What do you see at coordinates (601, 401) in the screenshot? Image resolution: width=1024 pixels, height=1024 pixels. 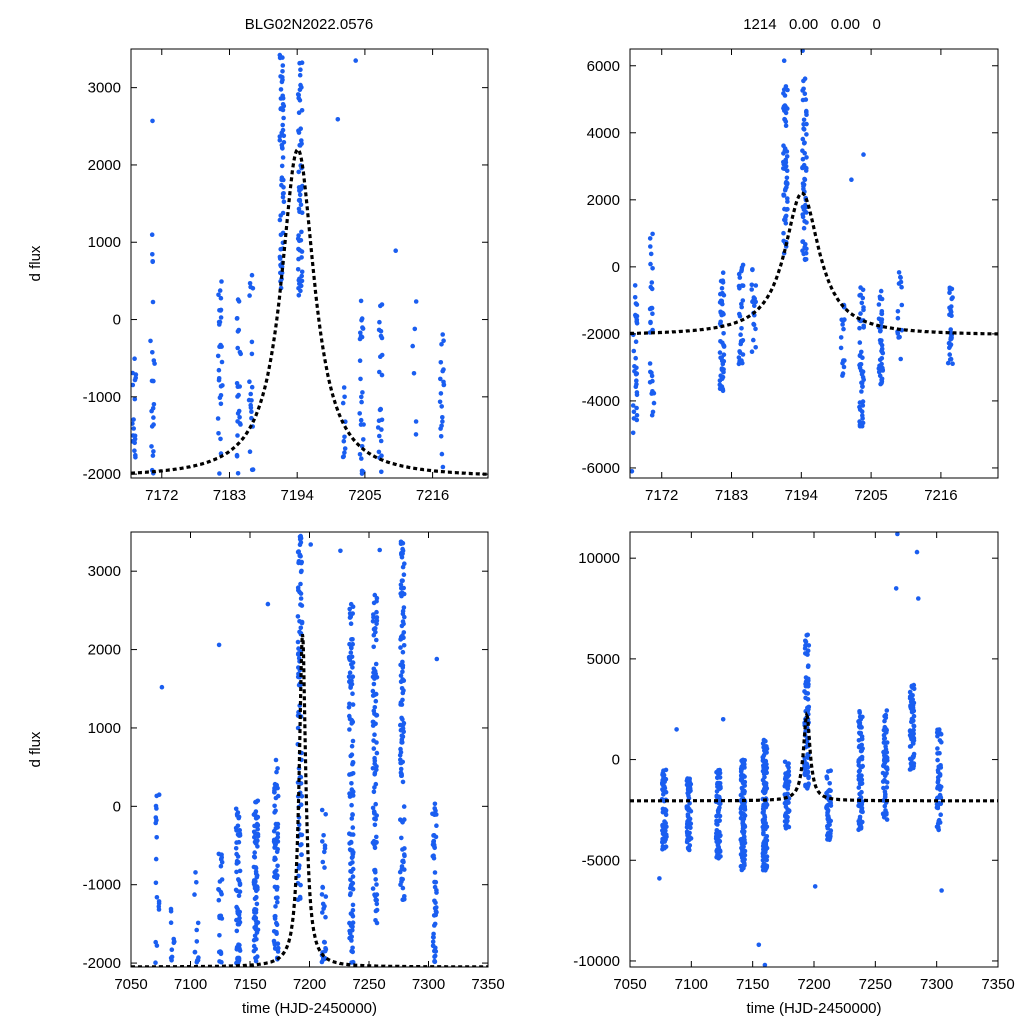 I see `y-tick-label: -4000` at bounding box center [601, 401].